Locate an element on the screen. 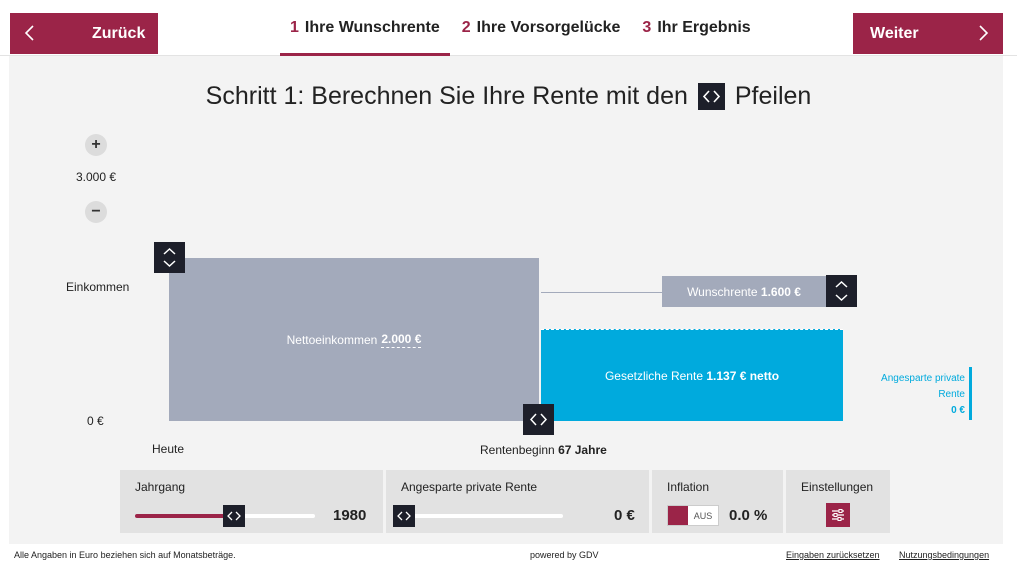 This screenshot has height=577, width=1017. reset-inputs-link: Eingaben zurücksetzen is located at coordinates (833, 555).